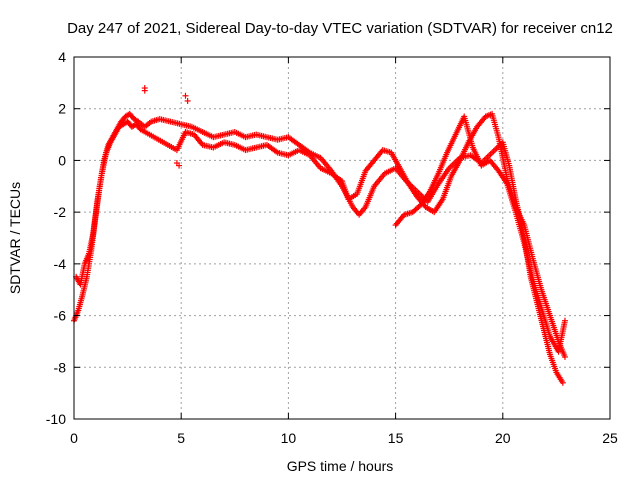 Image resolution: width=640 pixels, height=480 pixels. Describe the element at coordinates (56, 419) in the screenshot. I see `y-tick-label: -10` at that location.